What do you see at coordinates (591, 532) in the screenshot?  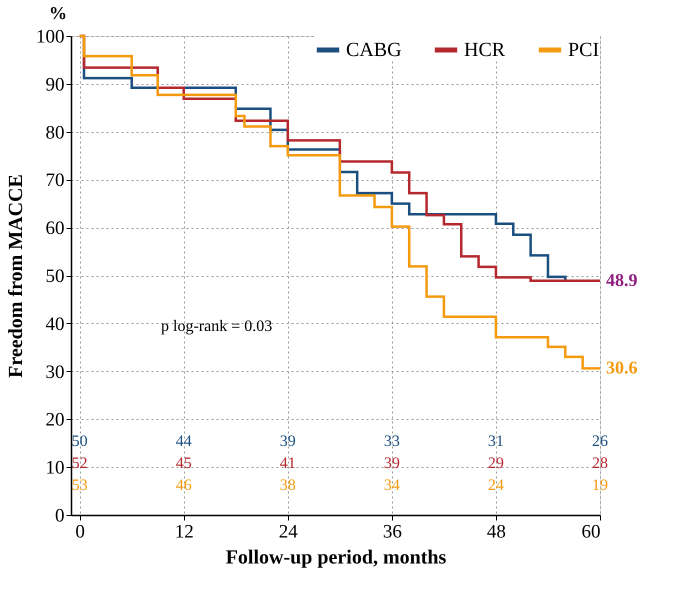 I see `x-tick-label: 60` at bounding box center [591, 532].